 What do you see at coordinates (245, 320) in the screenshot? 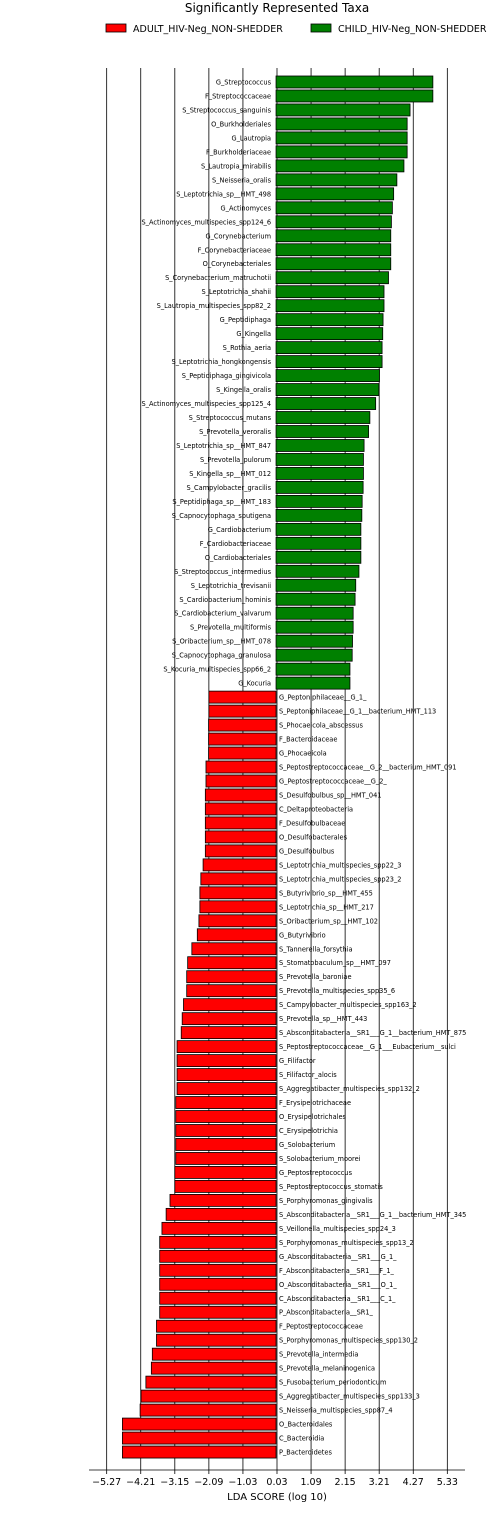
I see `bar-label: G_Peptidiphaga` at bounding box center [245, 320].